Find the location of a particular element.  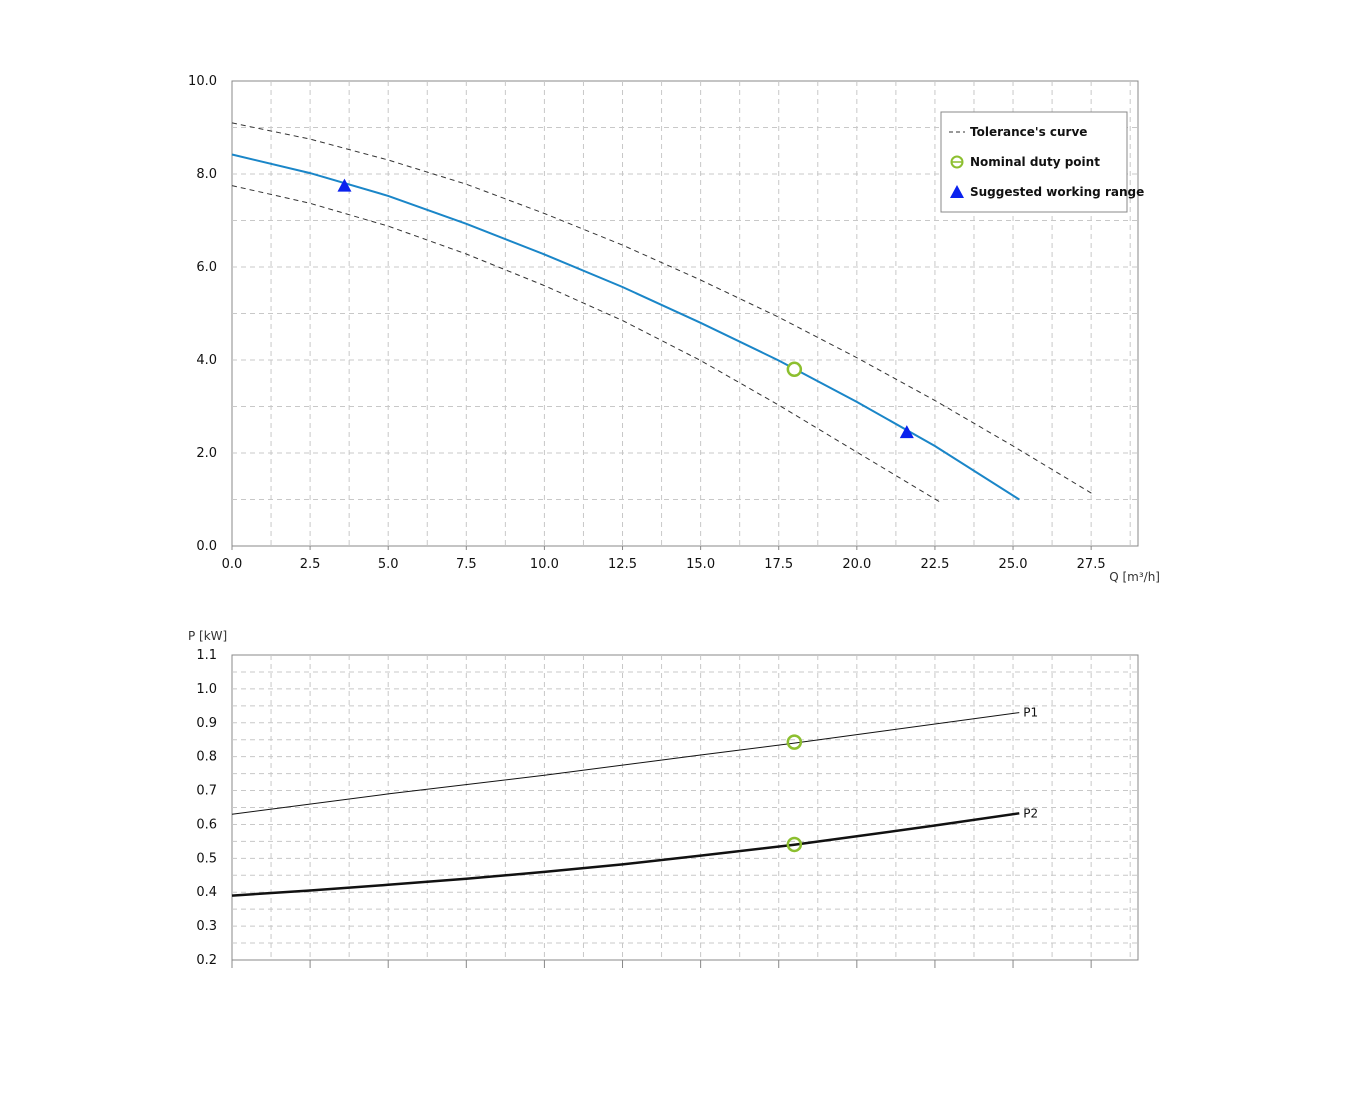

top-y-tick-label: 2.0 is located at coordinates (206, 453).